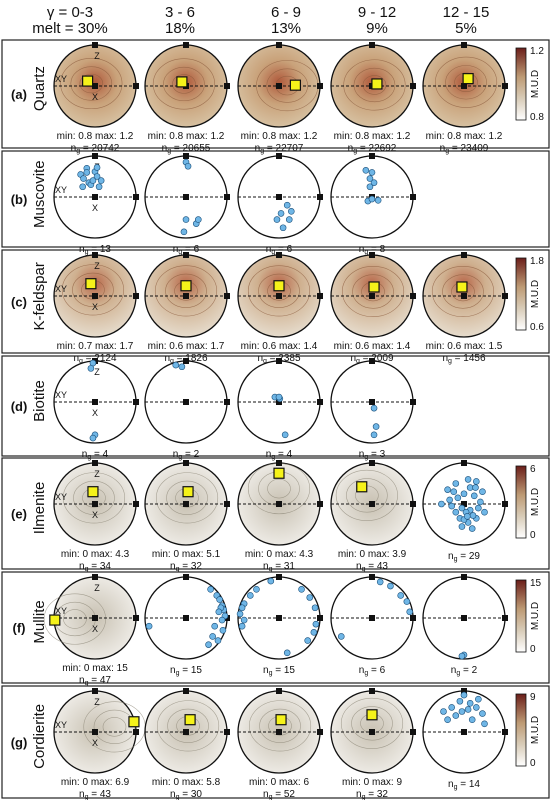 This screenshot has width=551, height=800. I want to click on header-melt-4: 5%, so click(466, 28).